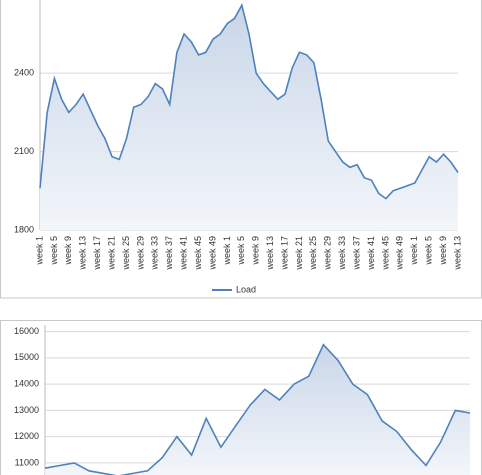  What do you see at coordinates (246, 289) in the screenshot?
I see `legend-label: Load` at bounding box center [246, 289].